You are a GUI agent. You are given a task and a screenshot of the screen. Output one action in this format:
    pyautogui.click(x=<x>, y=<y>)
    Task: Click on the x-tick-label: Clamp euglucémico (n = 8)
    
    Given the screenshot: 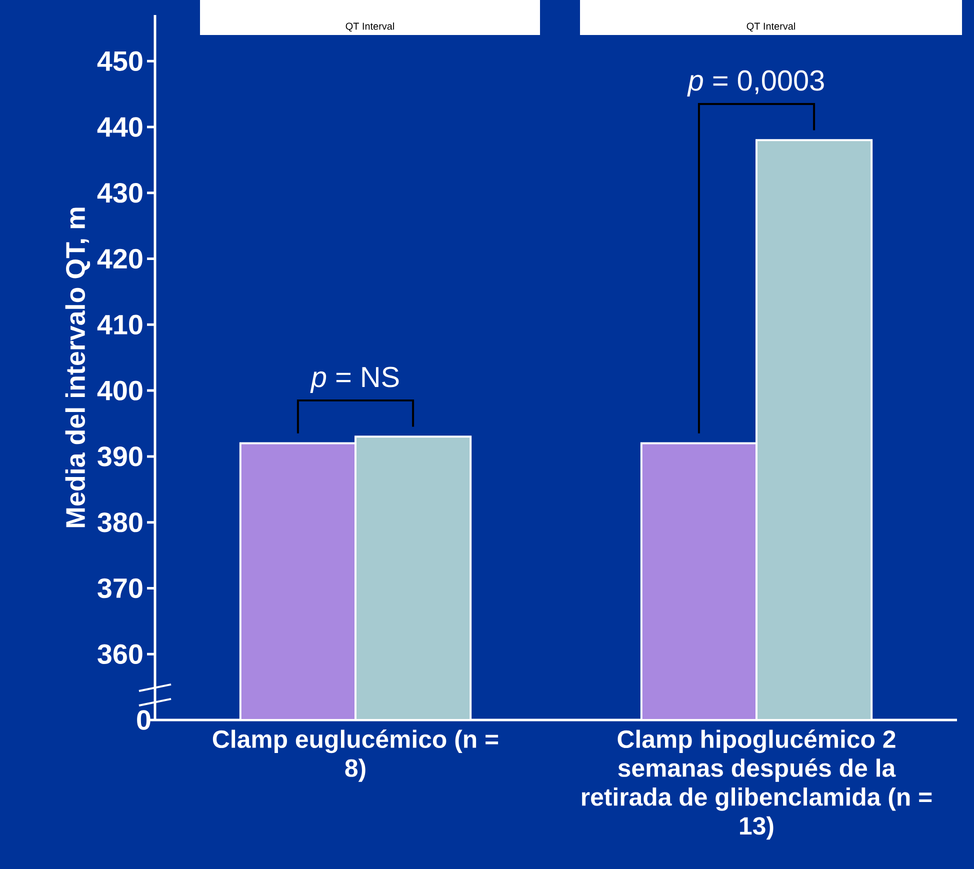 What is the action you would take?
    pyautogui.click(x=355, y=756)
    